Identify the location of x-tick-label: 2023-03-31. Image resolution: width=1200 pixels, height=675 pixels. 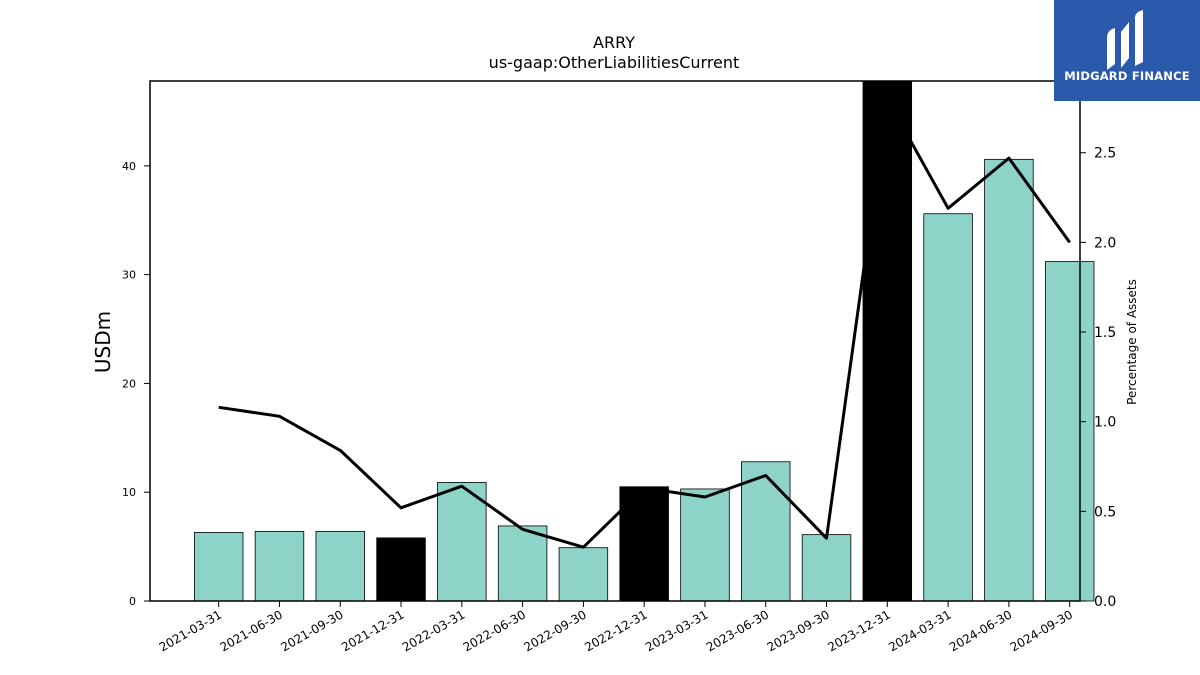
(676, 630).